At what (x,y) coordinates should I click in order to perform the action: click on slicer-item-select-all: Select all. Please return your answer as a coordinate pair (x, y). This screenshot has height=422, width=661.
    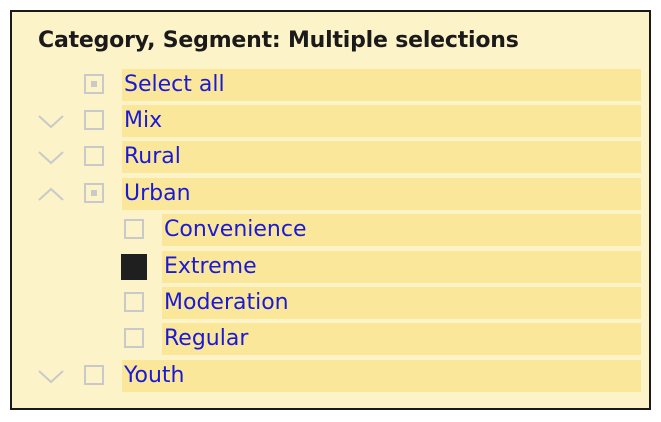
    Looking at the image, I should click on (330, 85).